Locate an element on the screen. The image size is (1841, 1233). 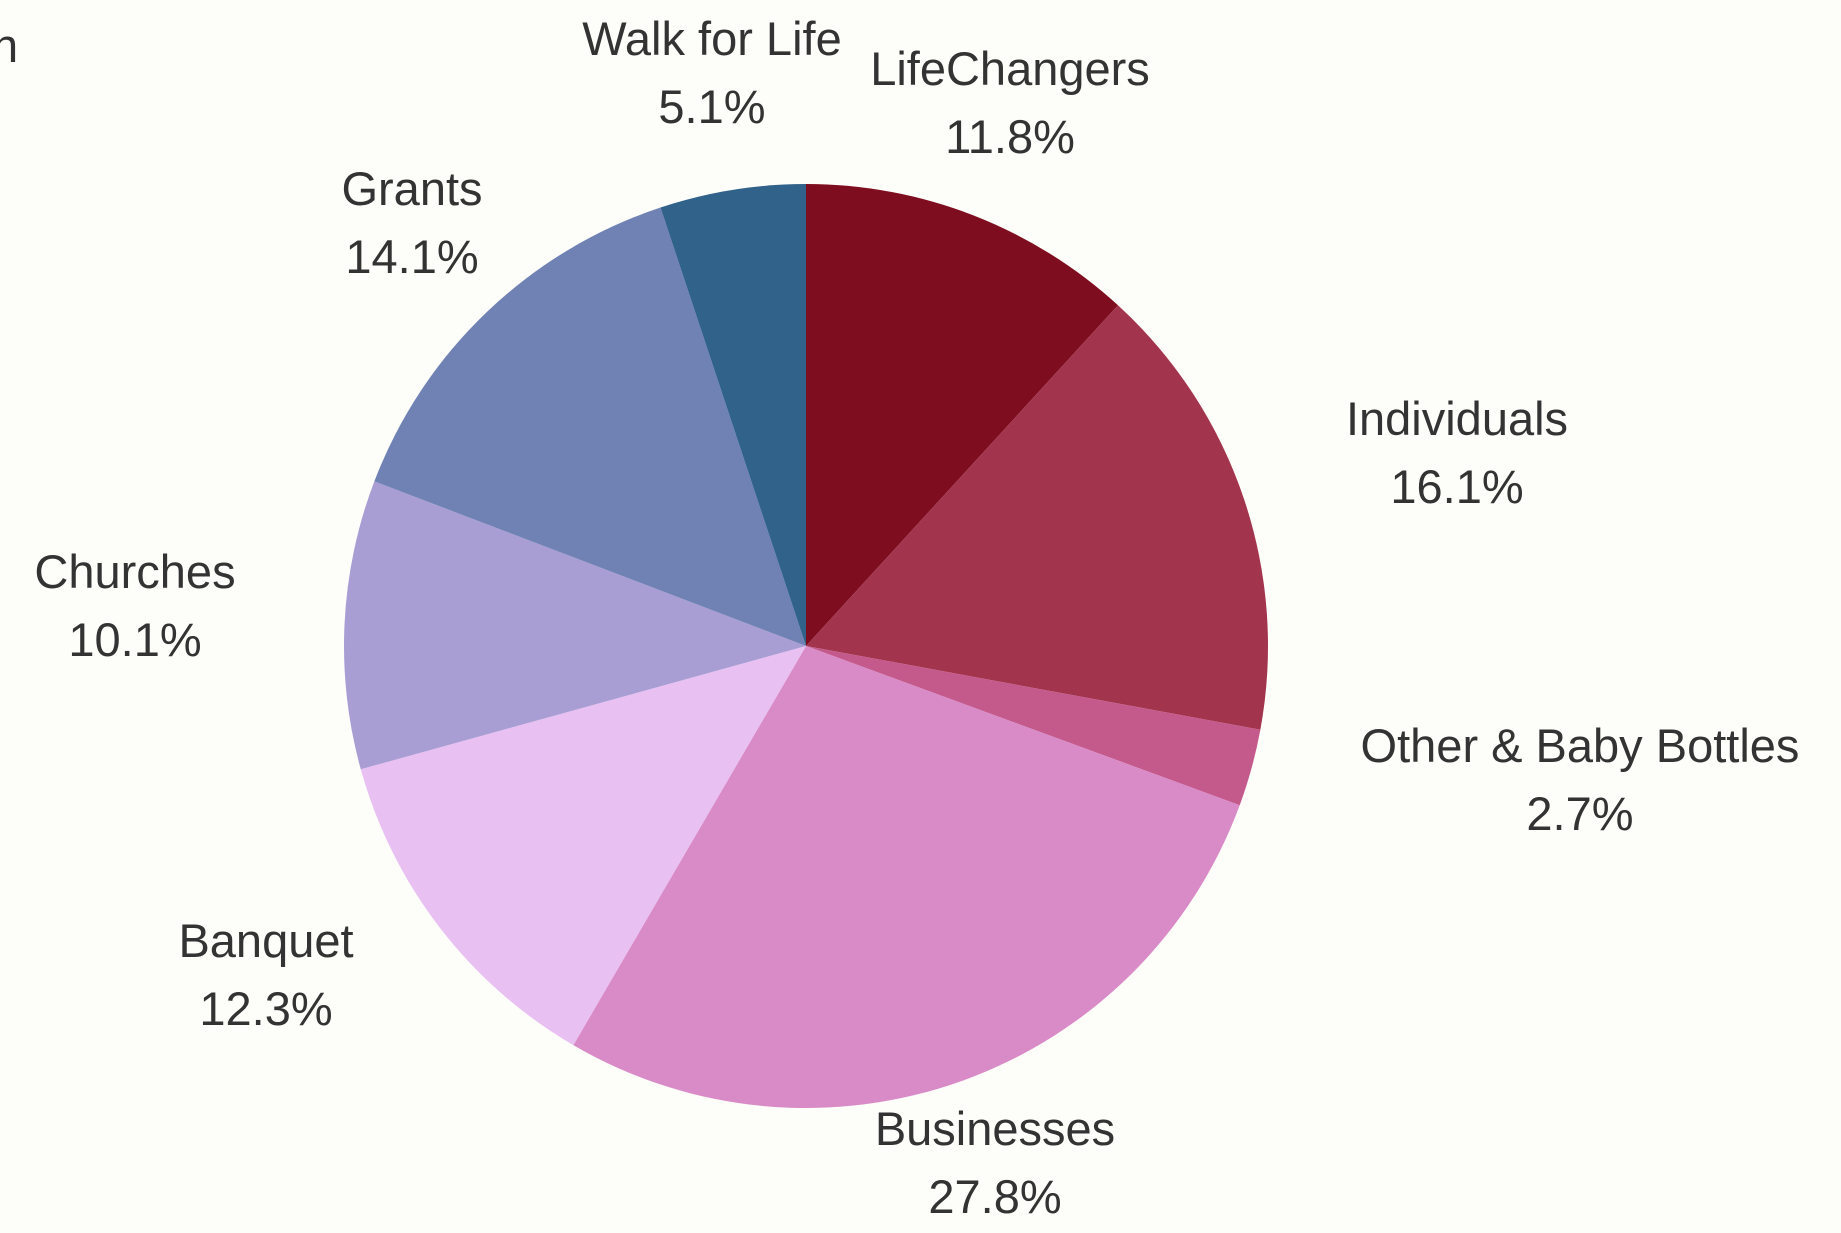
pie-slice-banquet is located at coordinates (583, 846).